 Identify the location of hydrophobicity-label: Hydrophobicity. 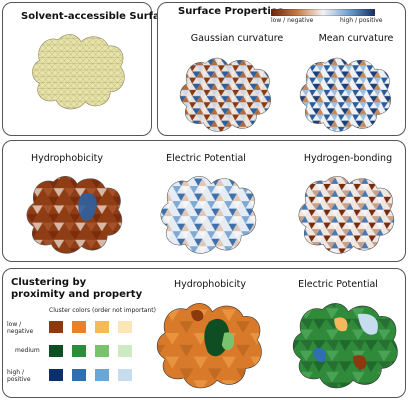
(67, 158).